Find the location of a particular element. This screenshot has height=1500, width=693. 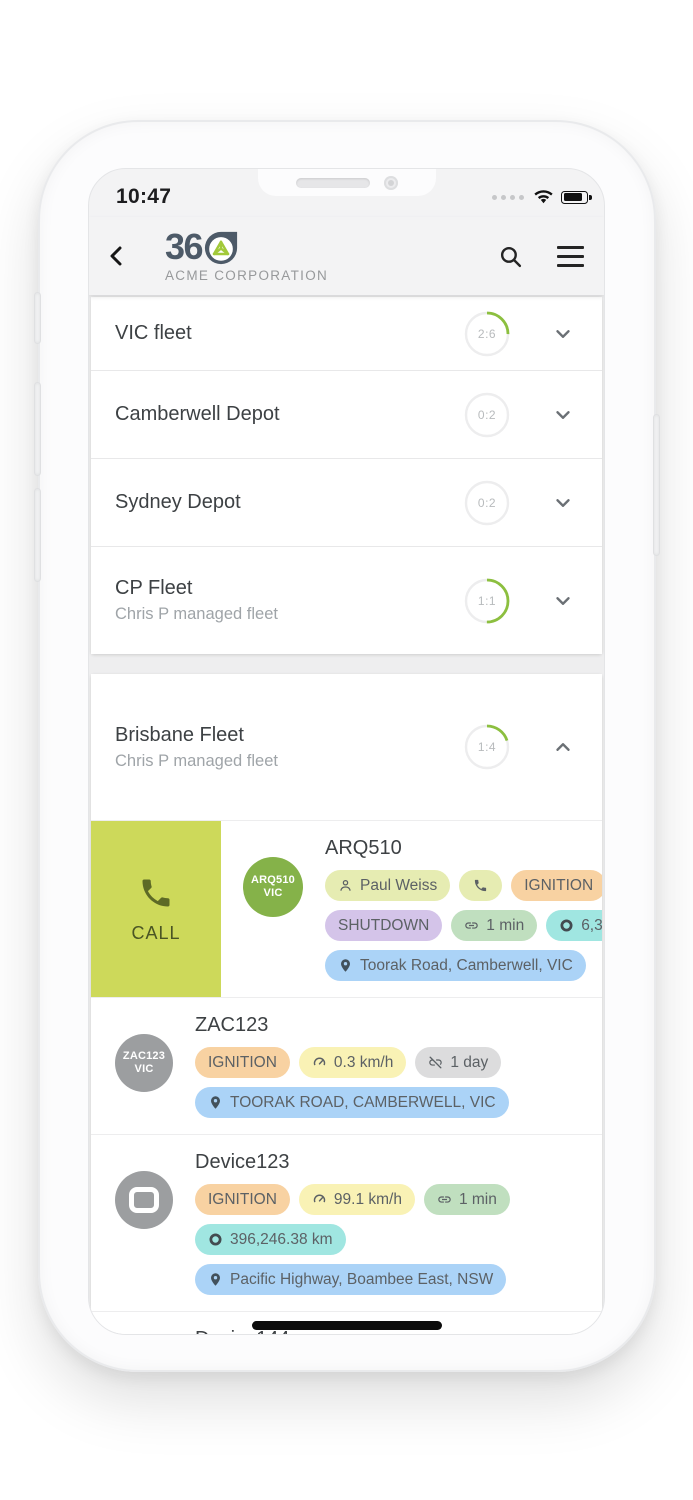

mute-switch is located at coordinates (37, 318).